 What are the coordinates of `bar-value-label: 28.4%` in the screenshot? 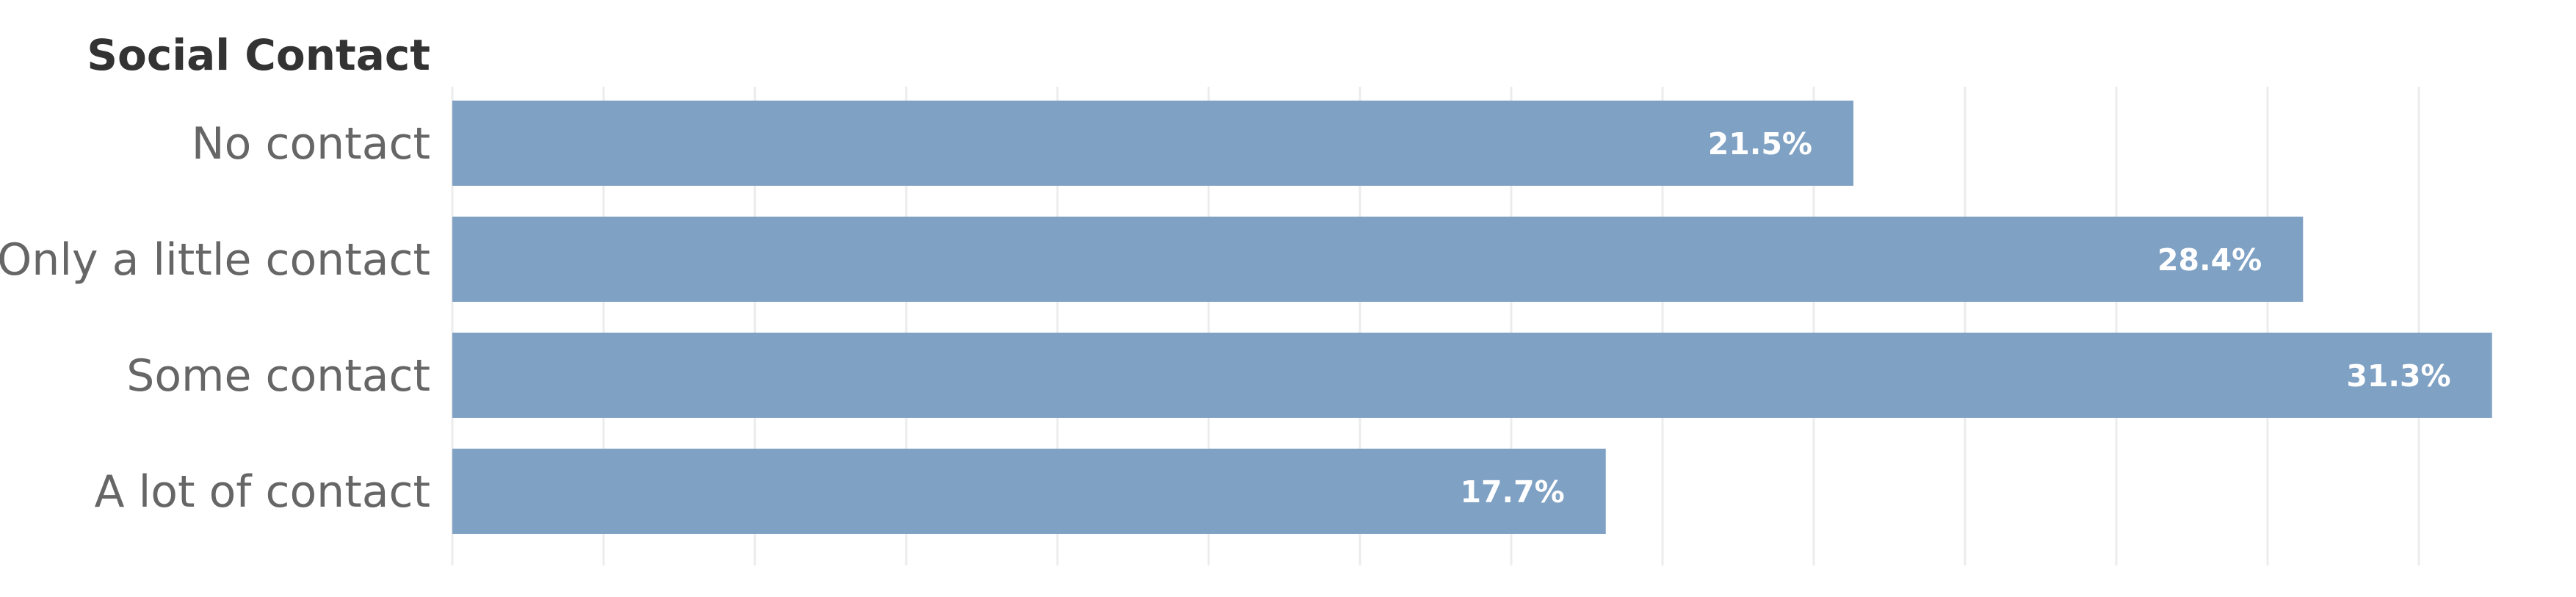 It's located at (2209, 260).